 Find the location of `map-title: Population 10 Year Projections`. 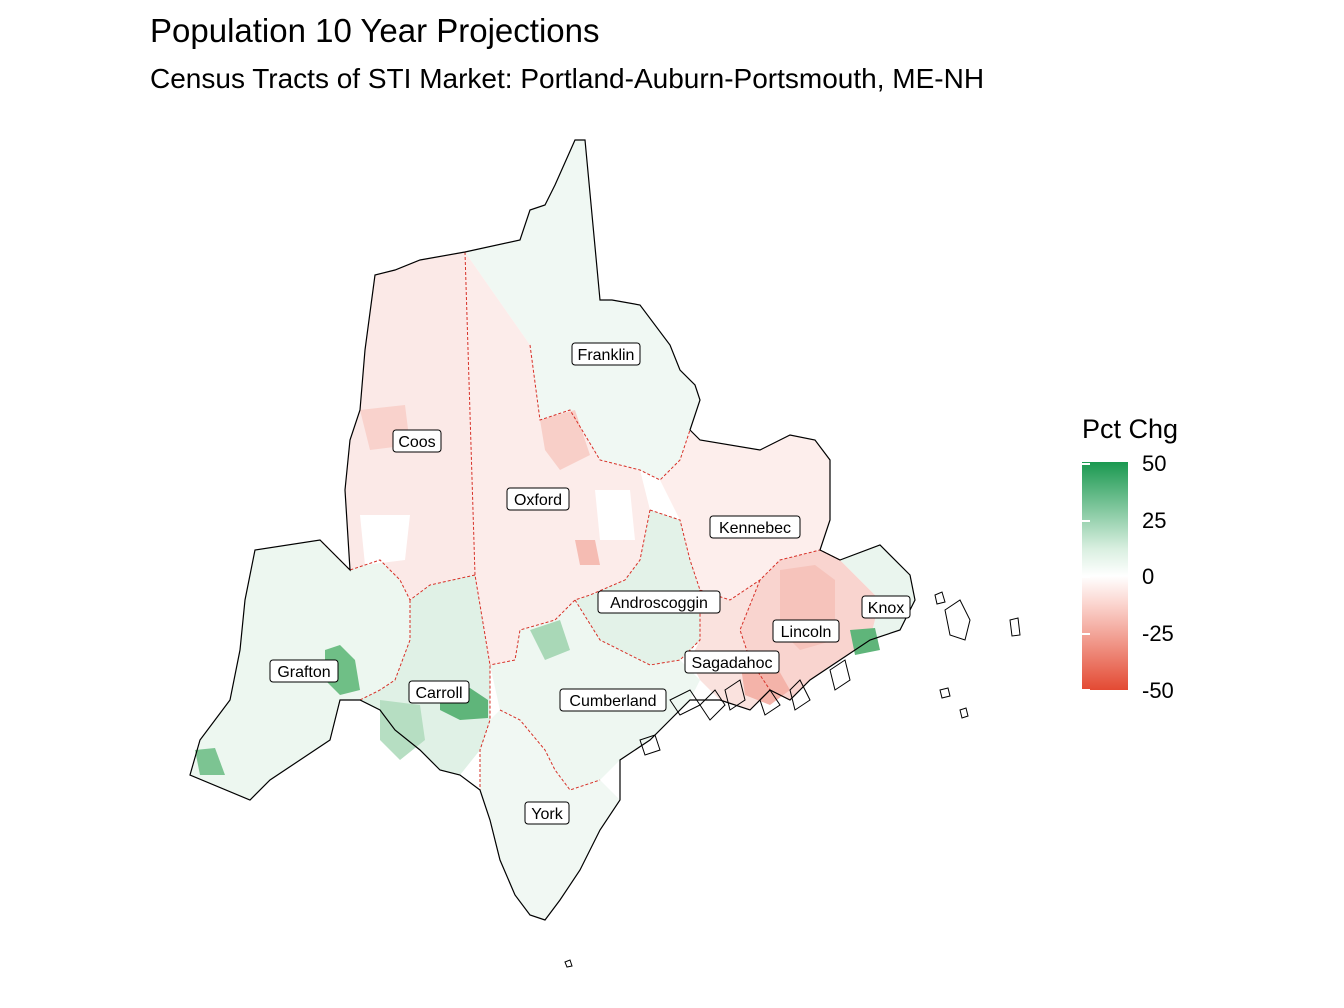

map-title: Population 10 Year Projections is located at coordinates (375, 30).